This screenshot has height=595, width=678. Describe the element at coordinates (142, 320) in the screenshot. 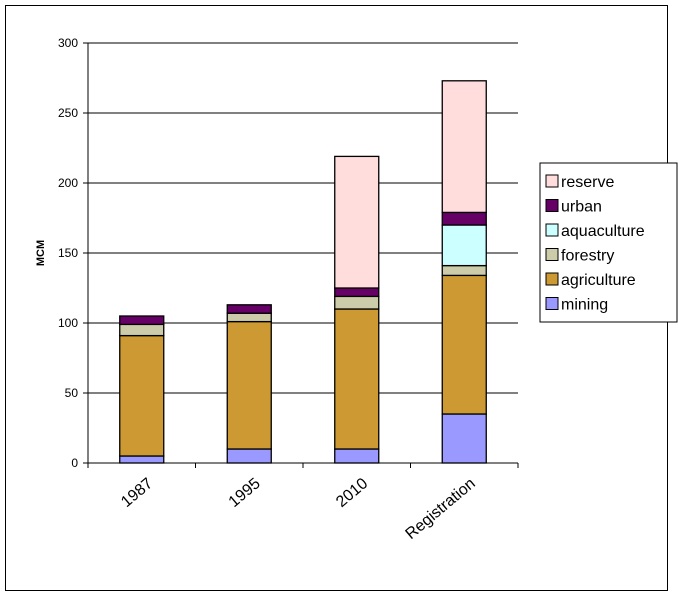

I see `bar-segment-urban-1987` at that location.